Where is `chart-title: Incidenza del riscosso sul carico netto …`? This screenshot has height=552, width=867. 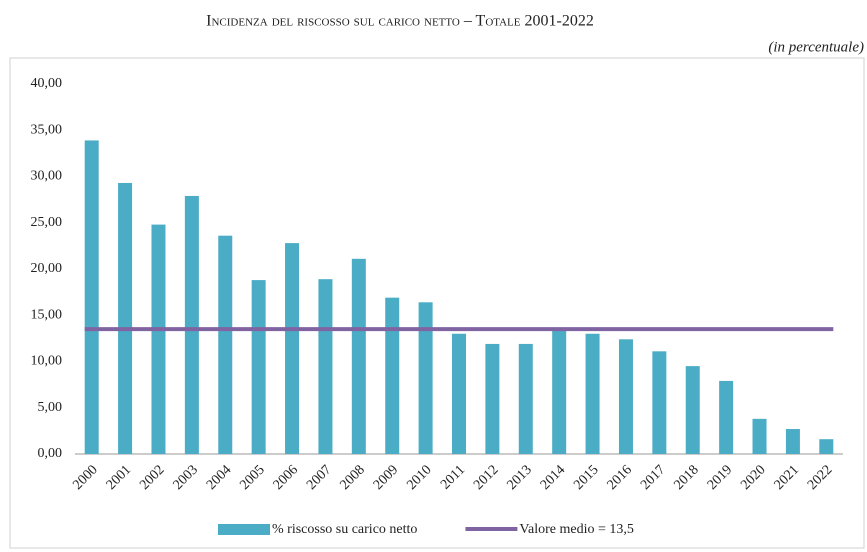
chart-title: Incidenza del riscosso sul carico netto … is located at coordinates (400, 21).